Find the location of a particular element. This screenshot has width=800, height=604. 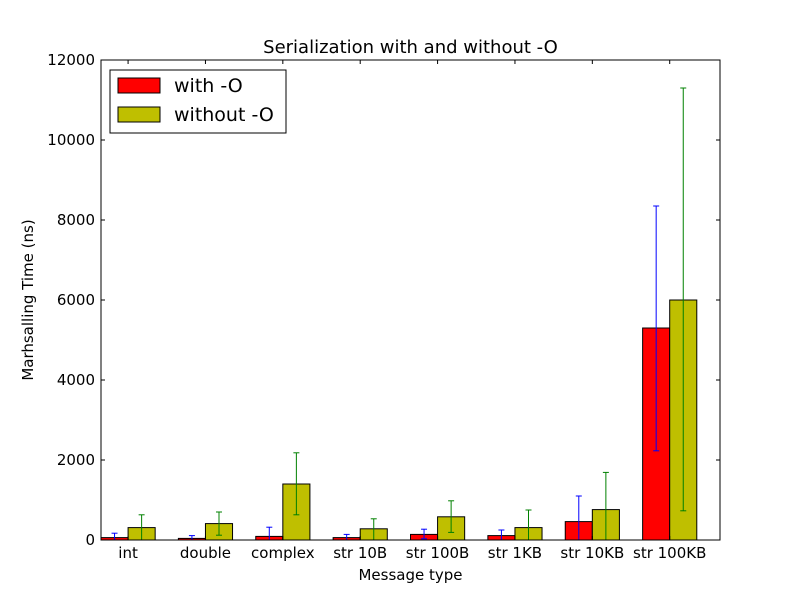

x-tick-label: str 10KB is located at coordinates (592, 553).